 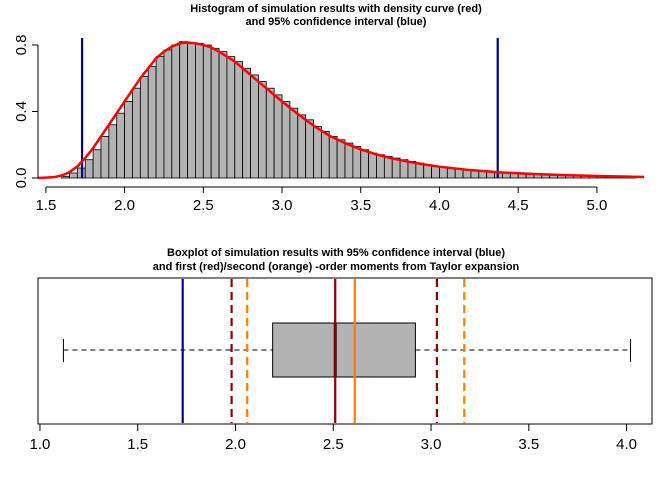 What do you see at coordinates (137, 444) in the screenshot?
I see `boxplot-x-tick-label-1: 1.5` at bounding box center [137, 444].